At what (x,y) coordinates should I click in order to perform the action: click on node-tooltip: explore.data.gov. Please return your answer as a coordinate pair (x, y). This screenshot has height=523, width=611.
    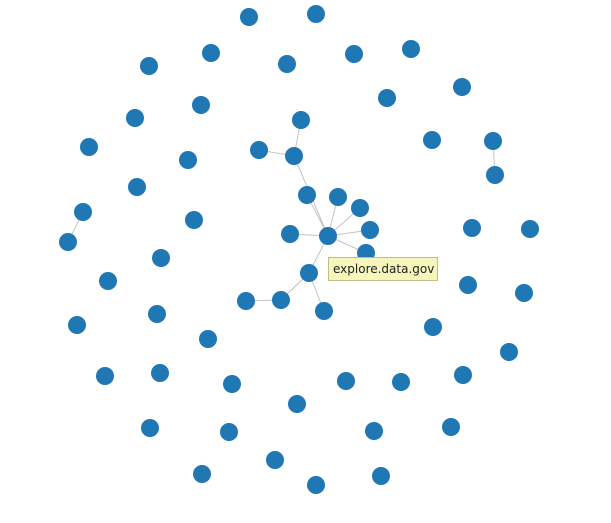
    Looking at the image, I should click on (383, 269).